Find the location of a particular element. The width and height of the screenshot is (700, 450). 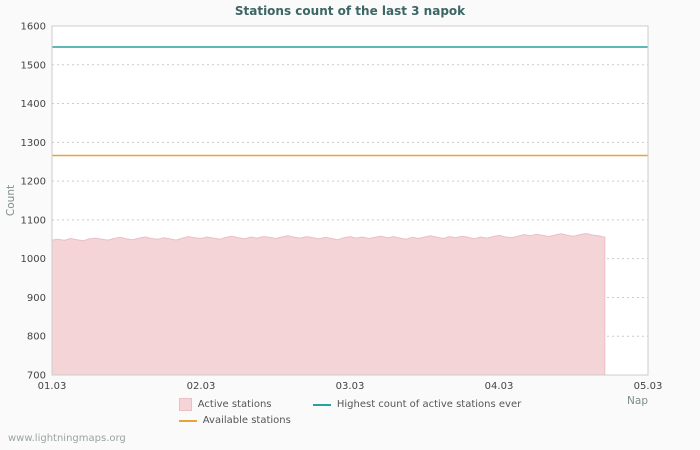

watermark: www.lightningmaps.org is located at coordinates (67, 438).